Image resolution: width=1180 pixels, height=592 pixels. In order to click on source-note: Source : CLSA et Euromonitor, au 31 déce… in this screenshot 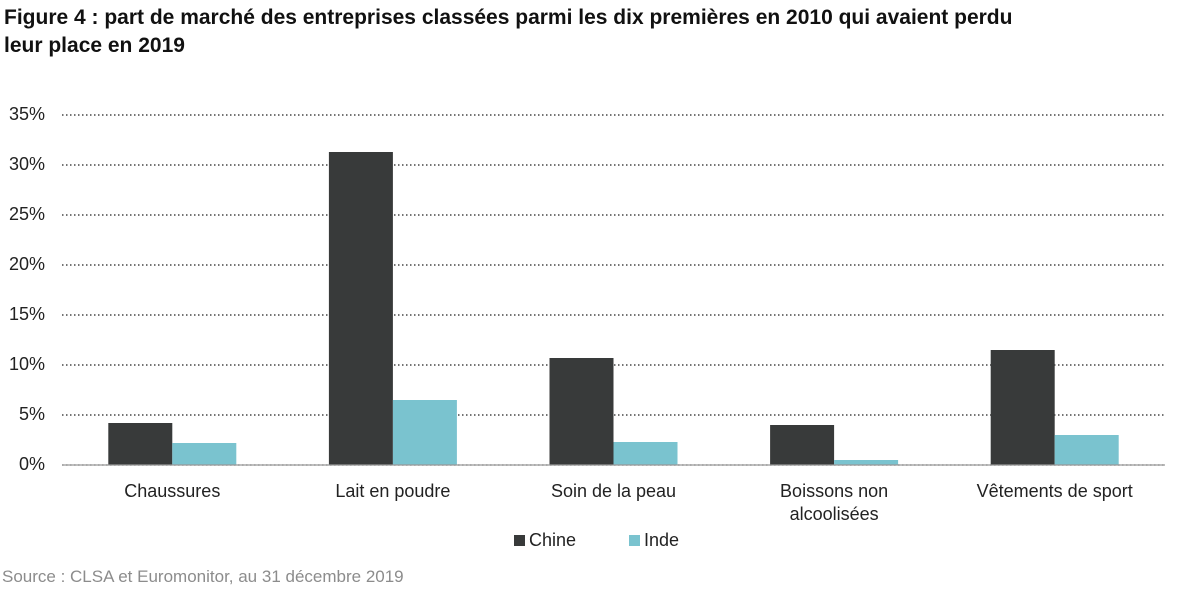, I will do `click(203, 576)`.